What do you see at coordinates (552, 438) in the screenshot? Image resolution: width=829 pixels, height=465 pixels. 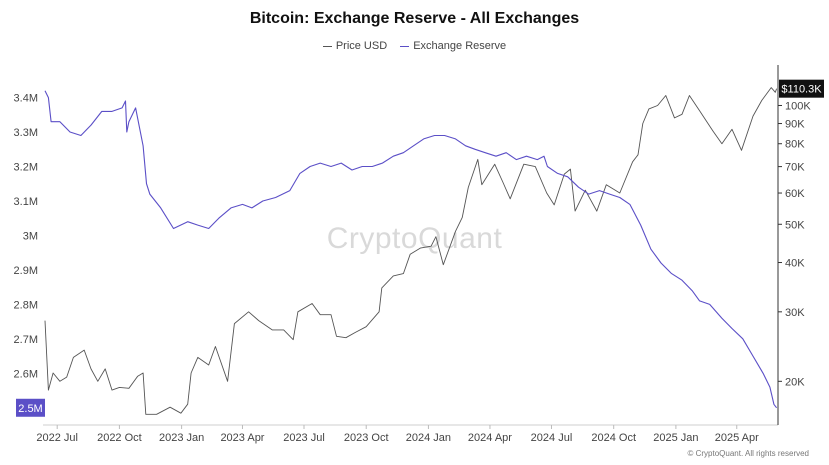 I see `x-tick-label: 2024 Jul` at bounding box center [552, 438].